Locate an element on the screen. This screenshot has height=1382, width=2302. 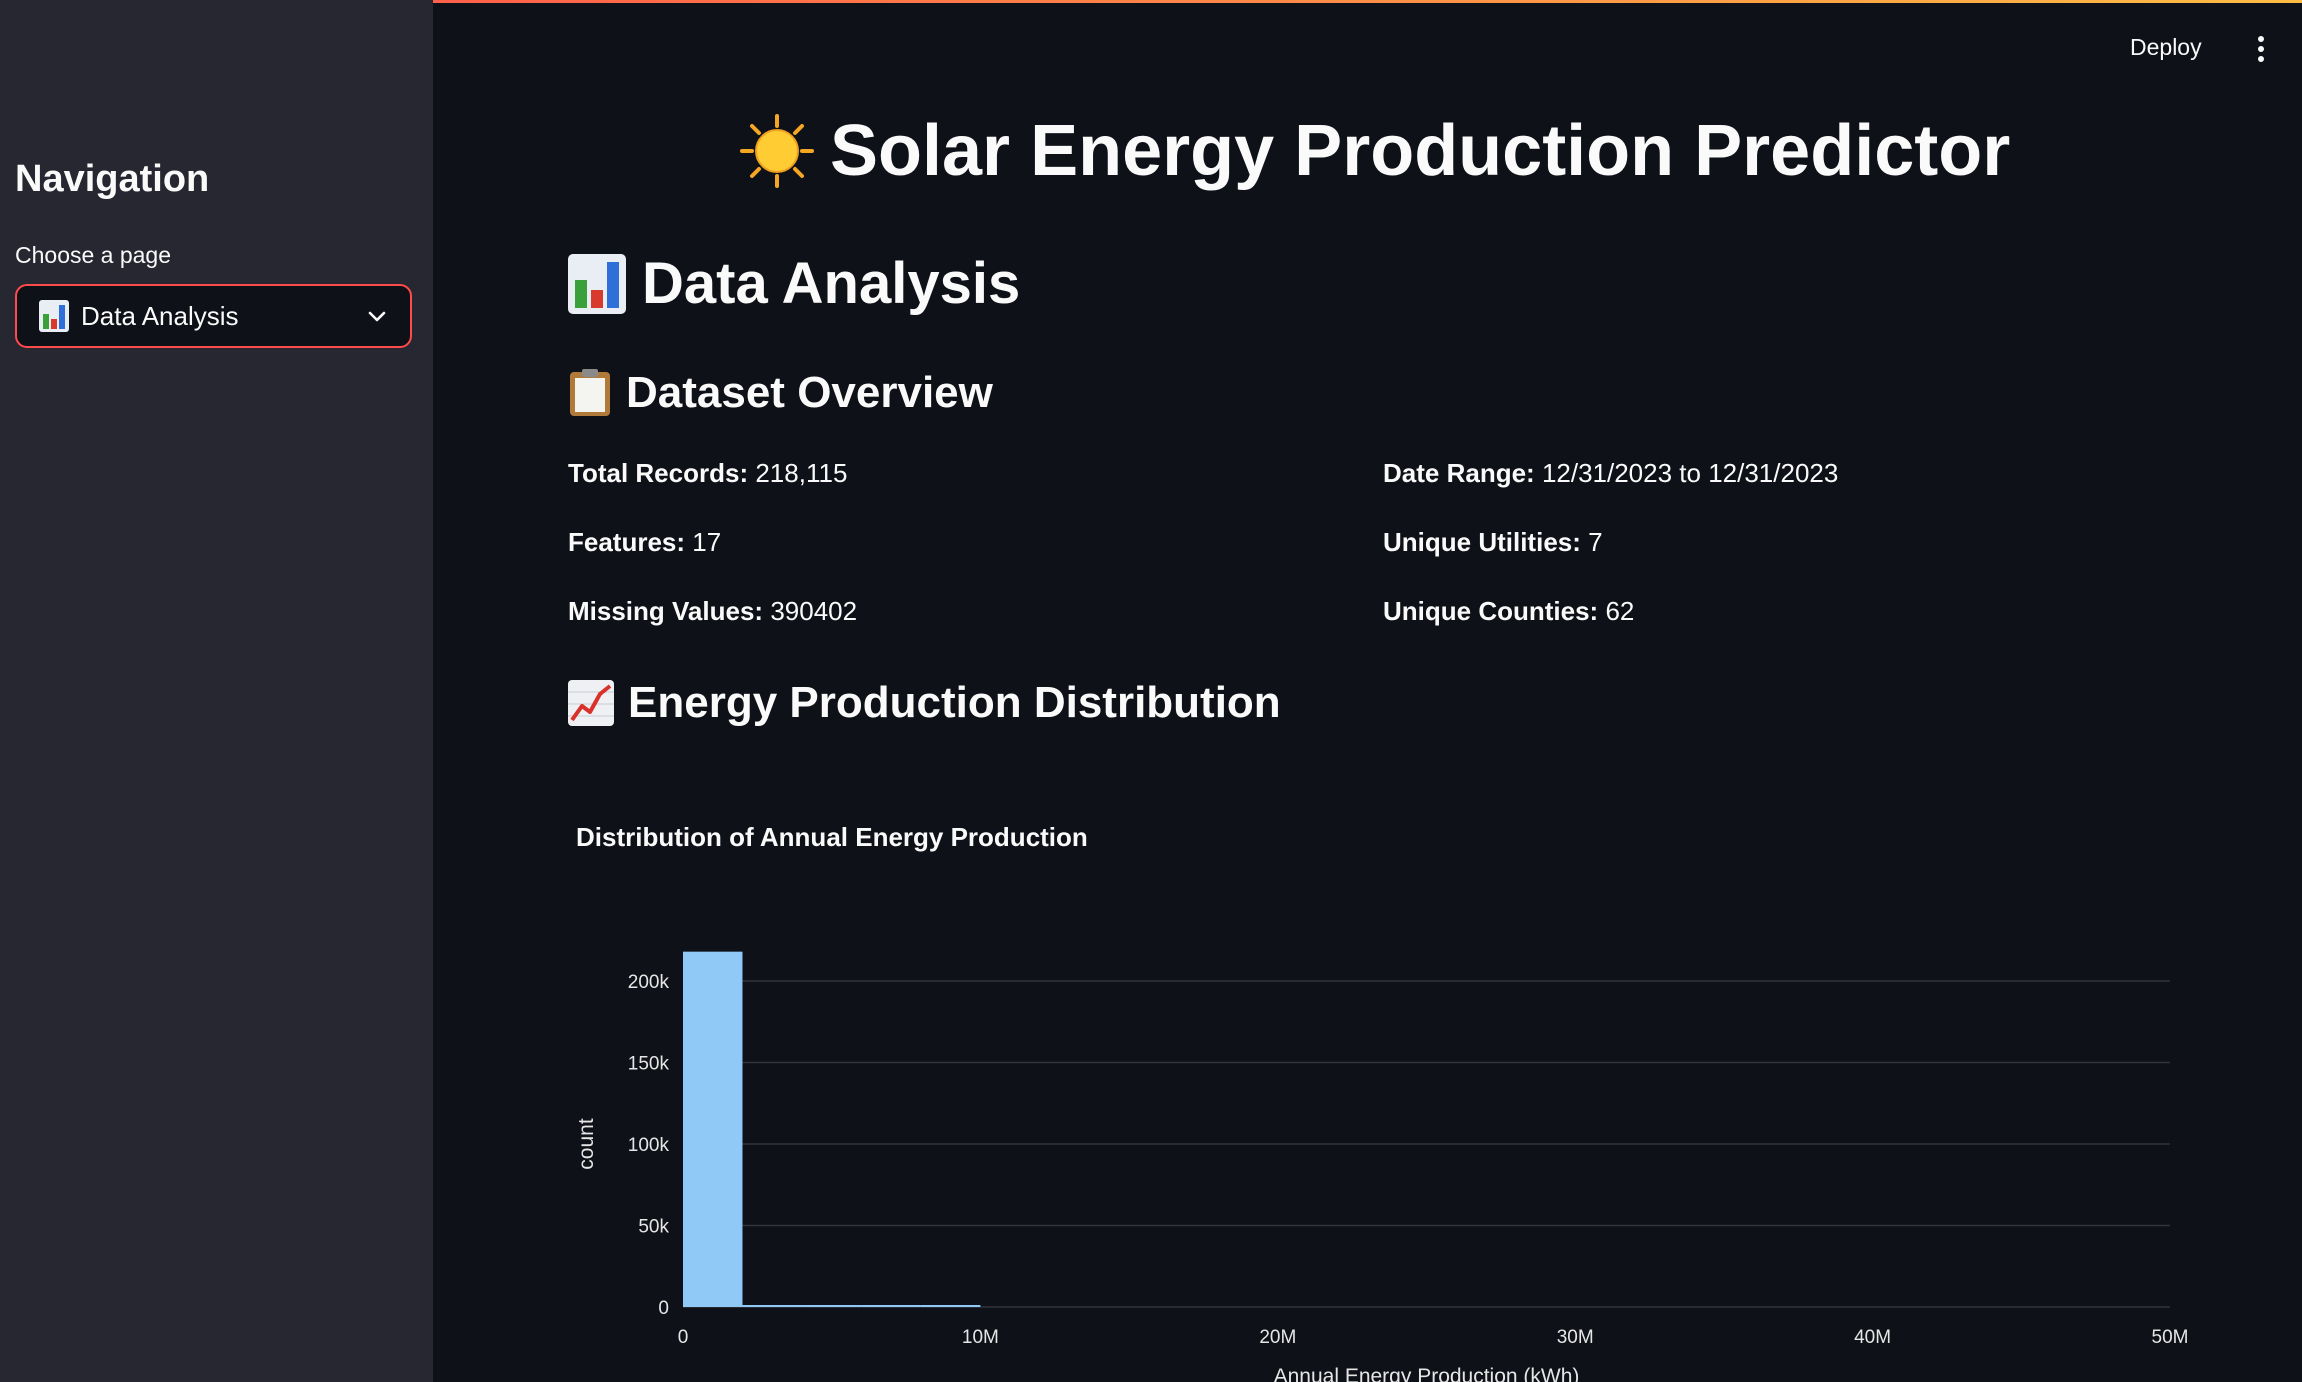
stat-value: 17 is located at coordinates (707, 542).